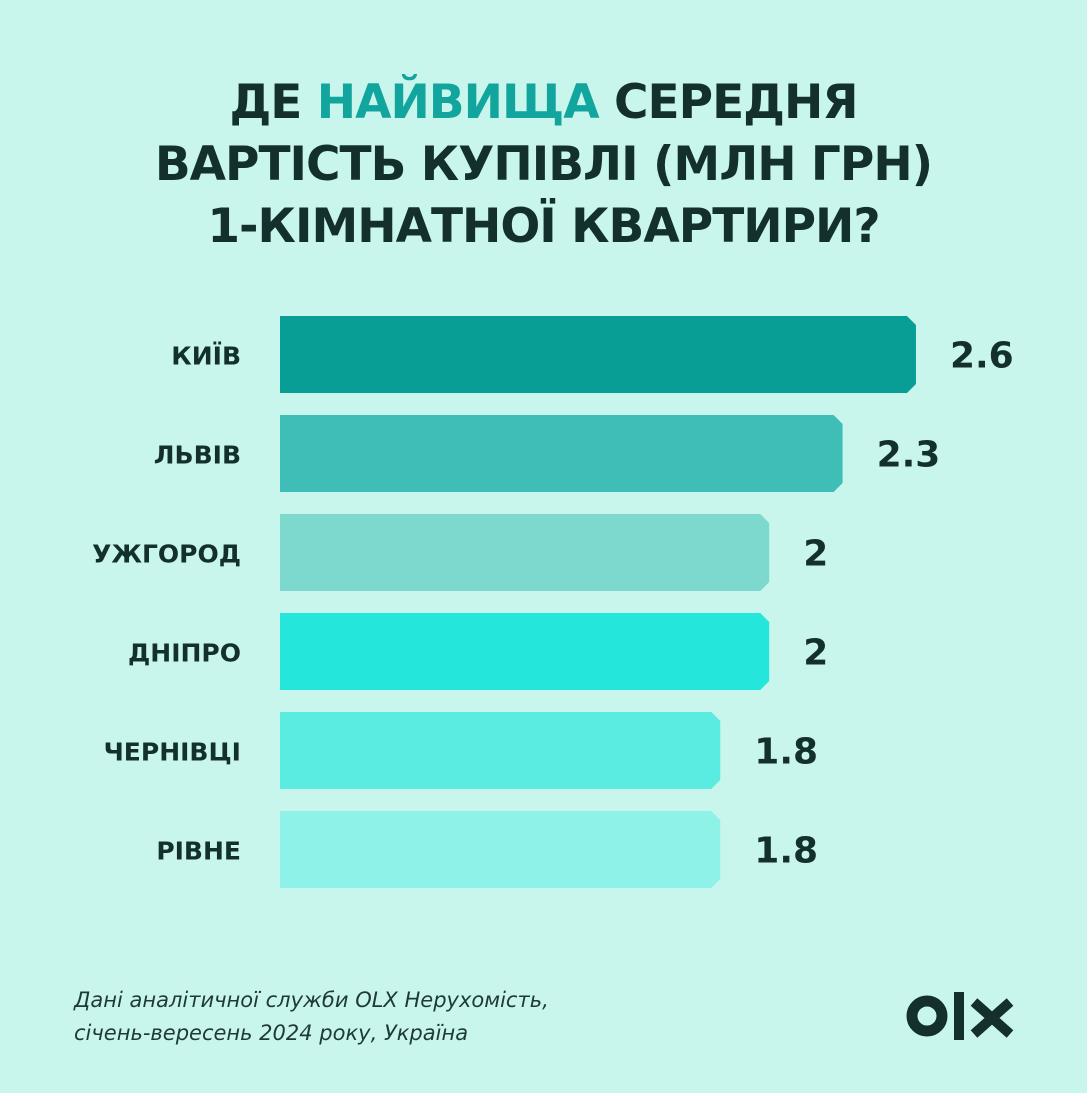  I want to click on data-label: 2.6, so click(982, 356).